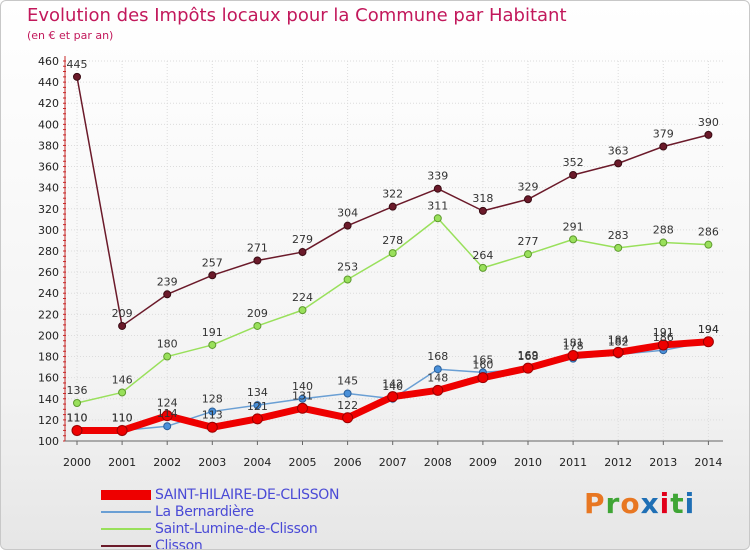  I want to click on data-label-saint-lumine-de-clisson: 224, so click(302, 297).